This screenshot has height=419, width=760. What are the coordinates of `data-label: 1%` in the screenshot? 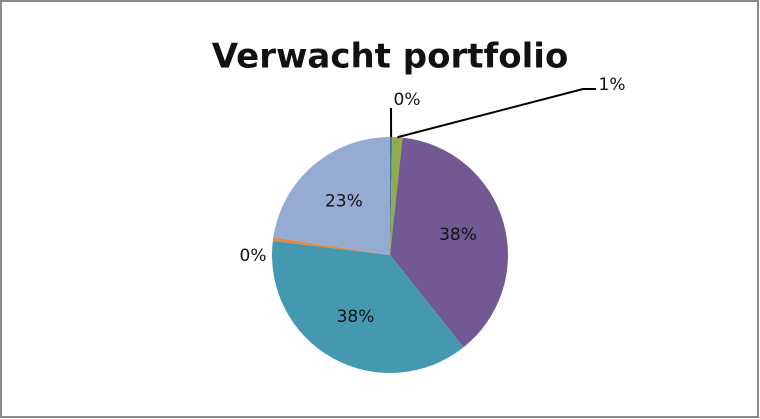 It's located at (612, 85).